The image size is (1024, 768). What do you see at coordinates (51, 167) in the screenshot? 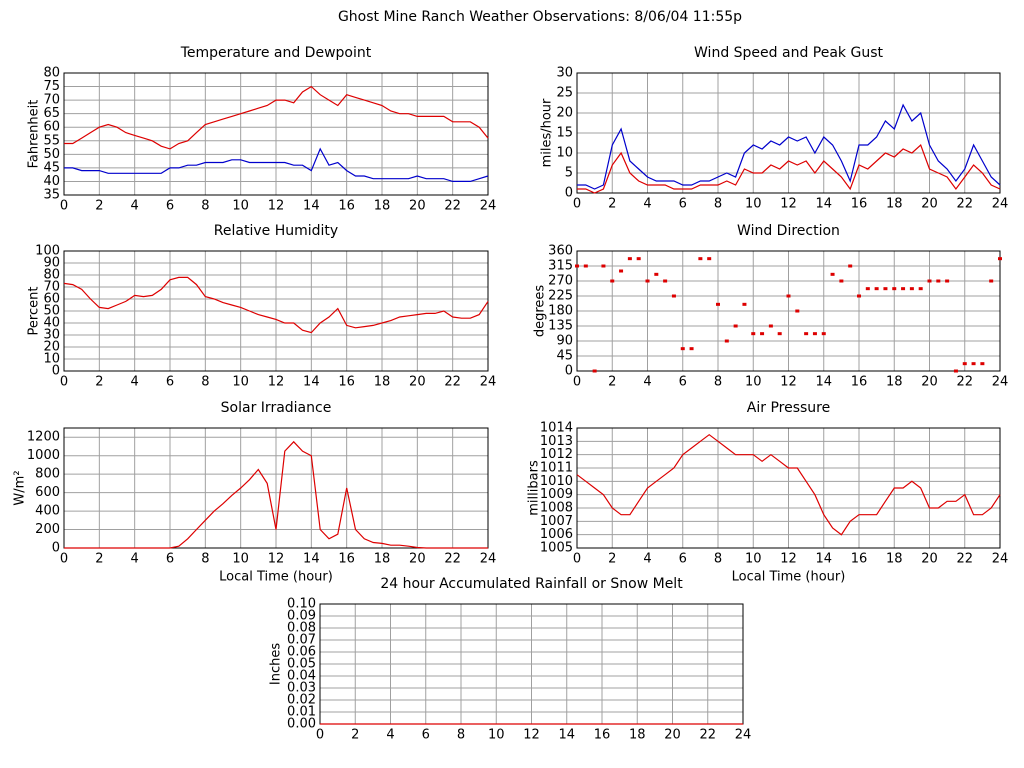
I see `y-tick-label: 45` at bounding box center [51, 167].